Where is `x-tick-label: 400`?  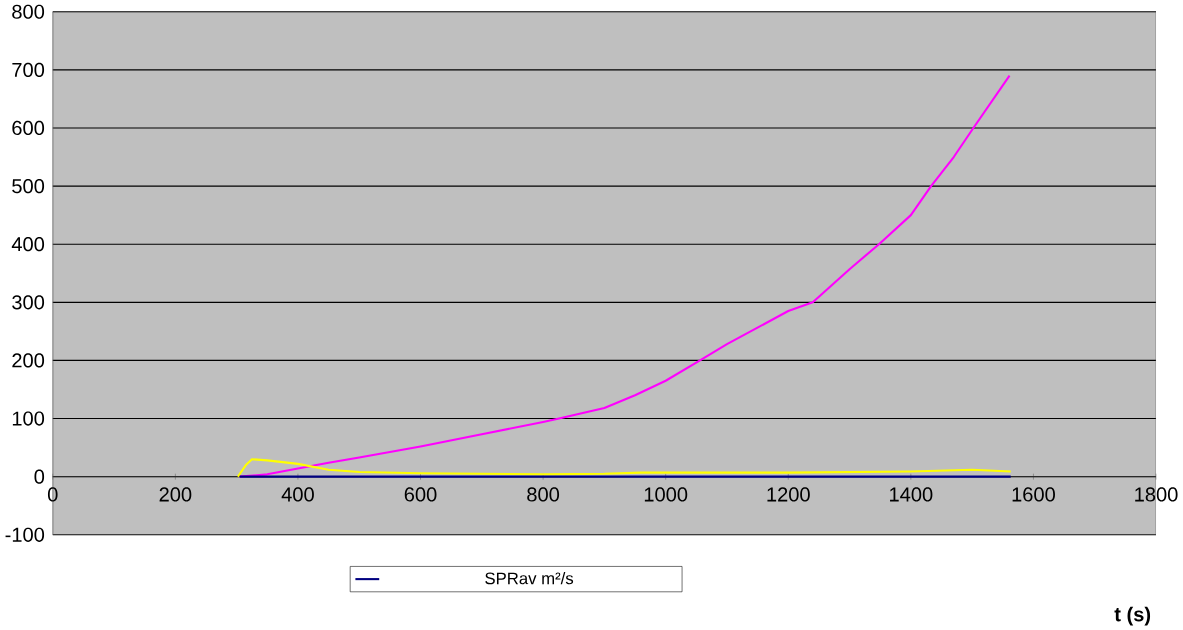 x-tick-label: 400 is located at coordinates (297, 494).